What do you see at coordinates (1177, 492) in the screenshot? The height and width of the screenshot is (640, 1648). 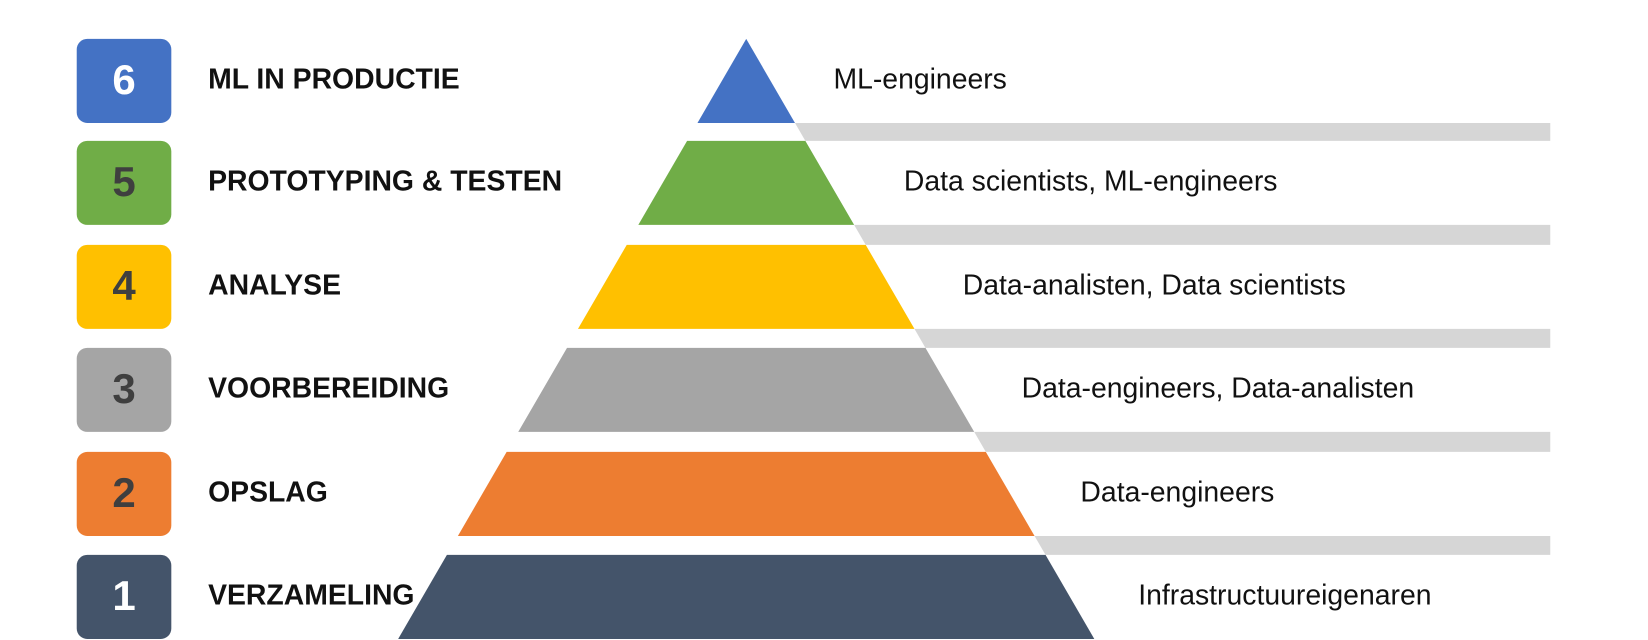 I see `level-roles: Data-engineers` at bounding box center [1177, 492].